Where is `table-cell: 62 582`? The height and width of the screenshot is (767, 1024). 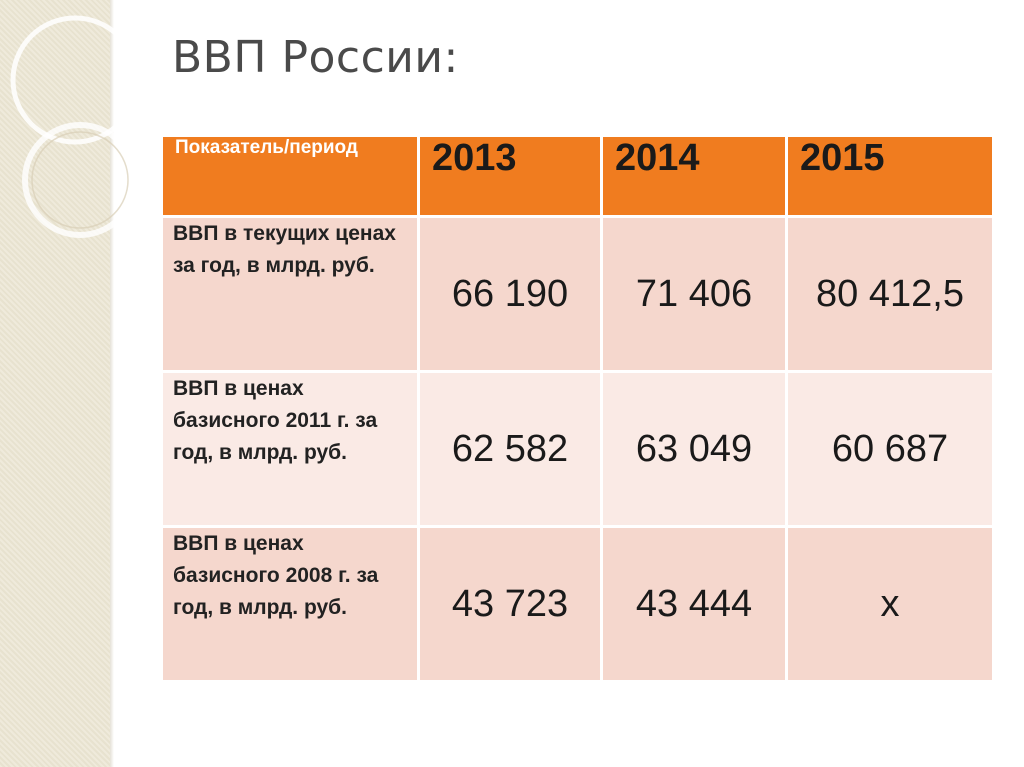
table-cell: 62 582 is located at coordinates (510, 449).